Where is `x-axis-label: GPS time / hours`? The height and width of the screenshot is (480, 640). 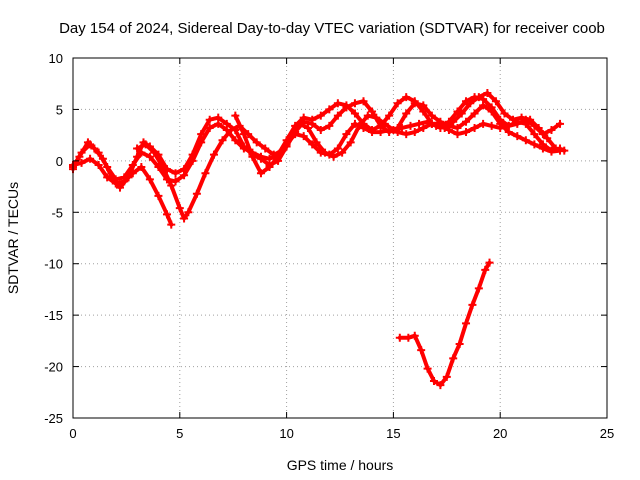
x-axis-label: GPS time / hours is located at coordinates (340, 465).